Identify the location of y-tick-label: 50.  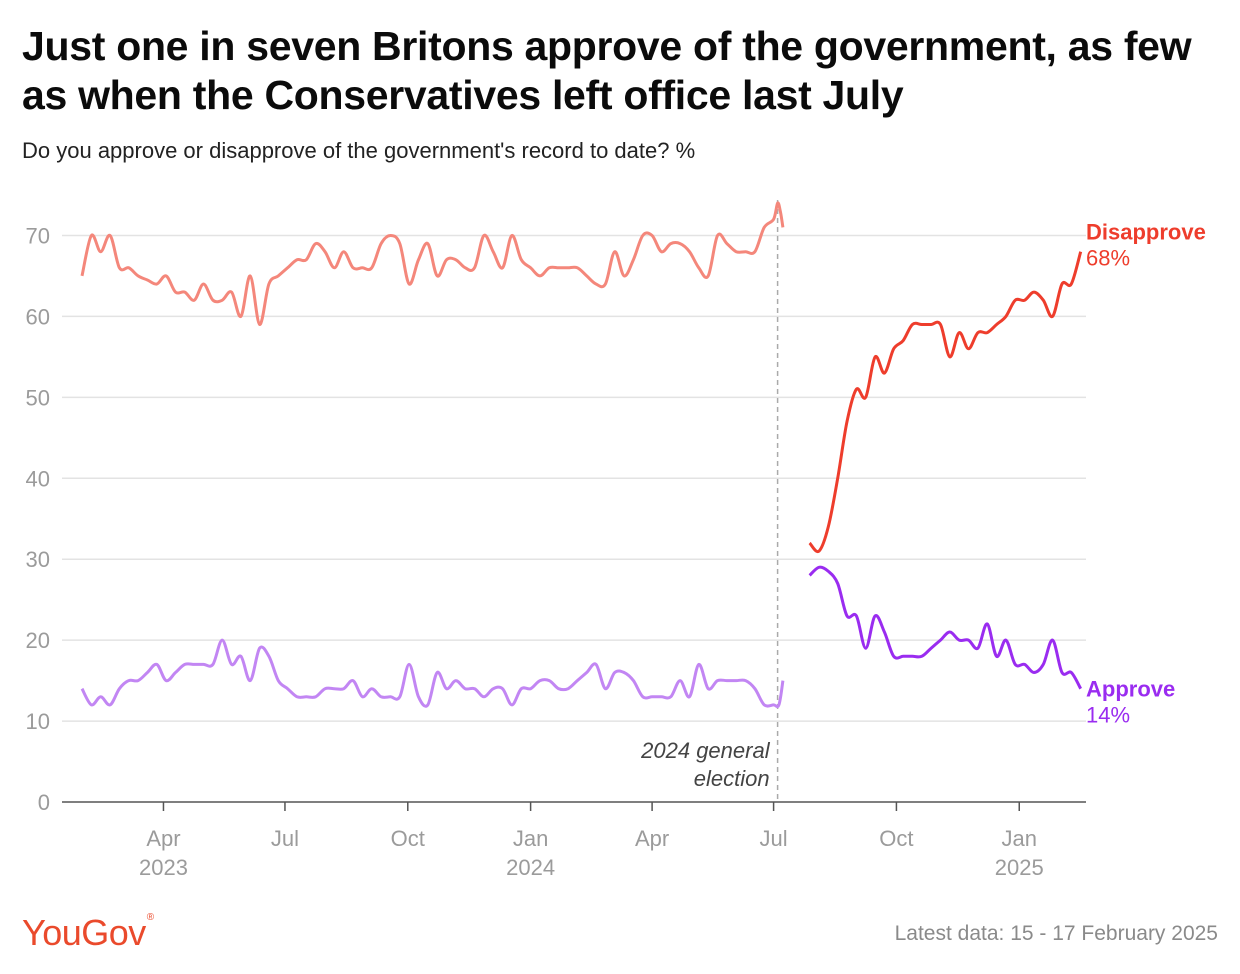
(38, 397).